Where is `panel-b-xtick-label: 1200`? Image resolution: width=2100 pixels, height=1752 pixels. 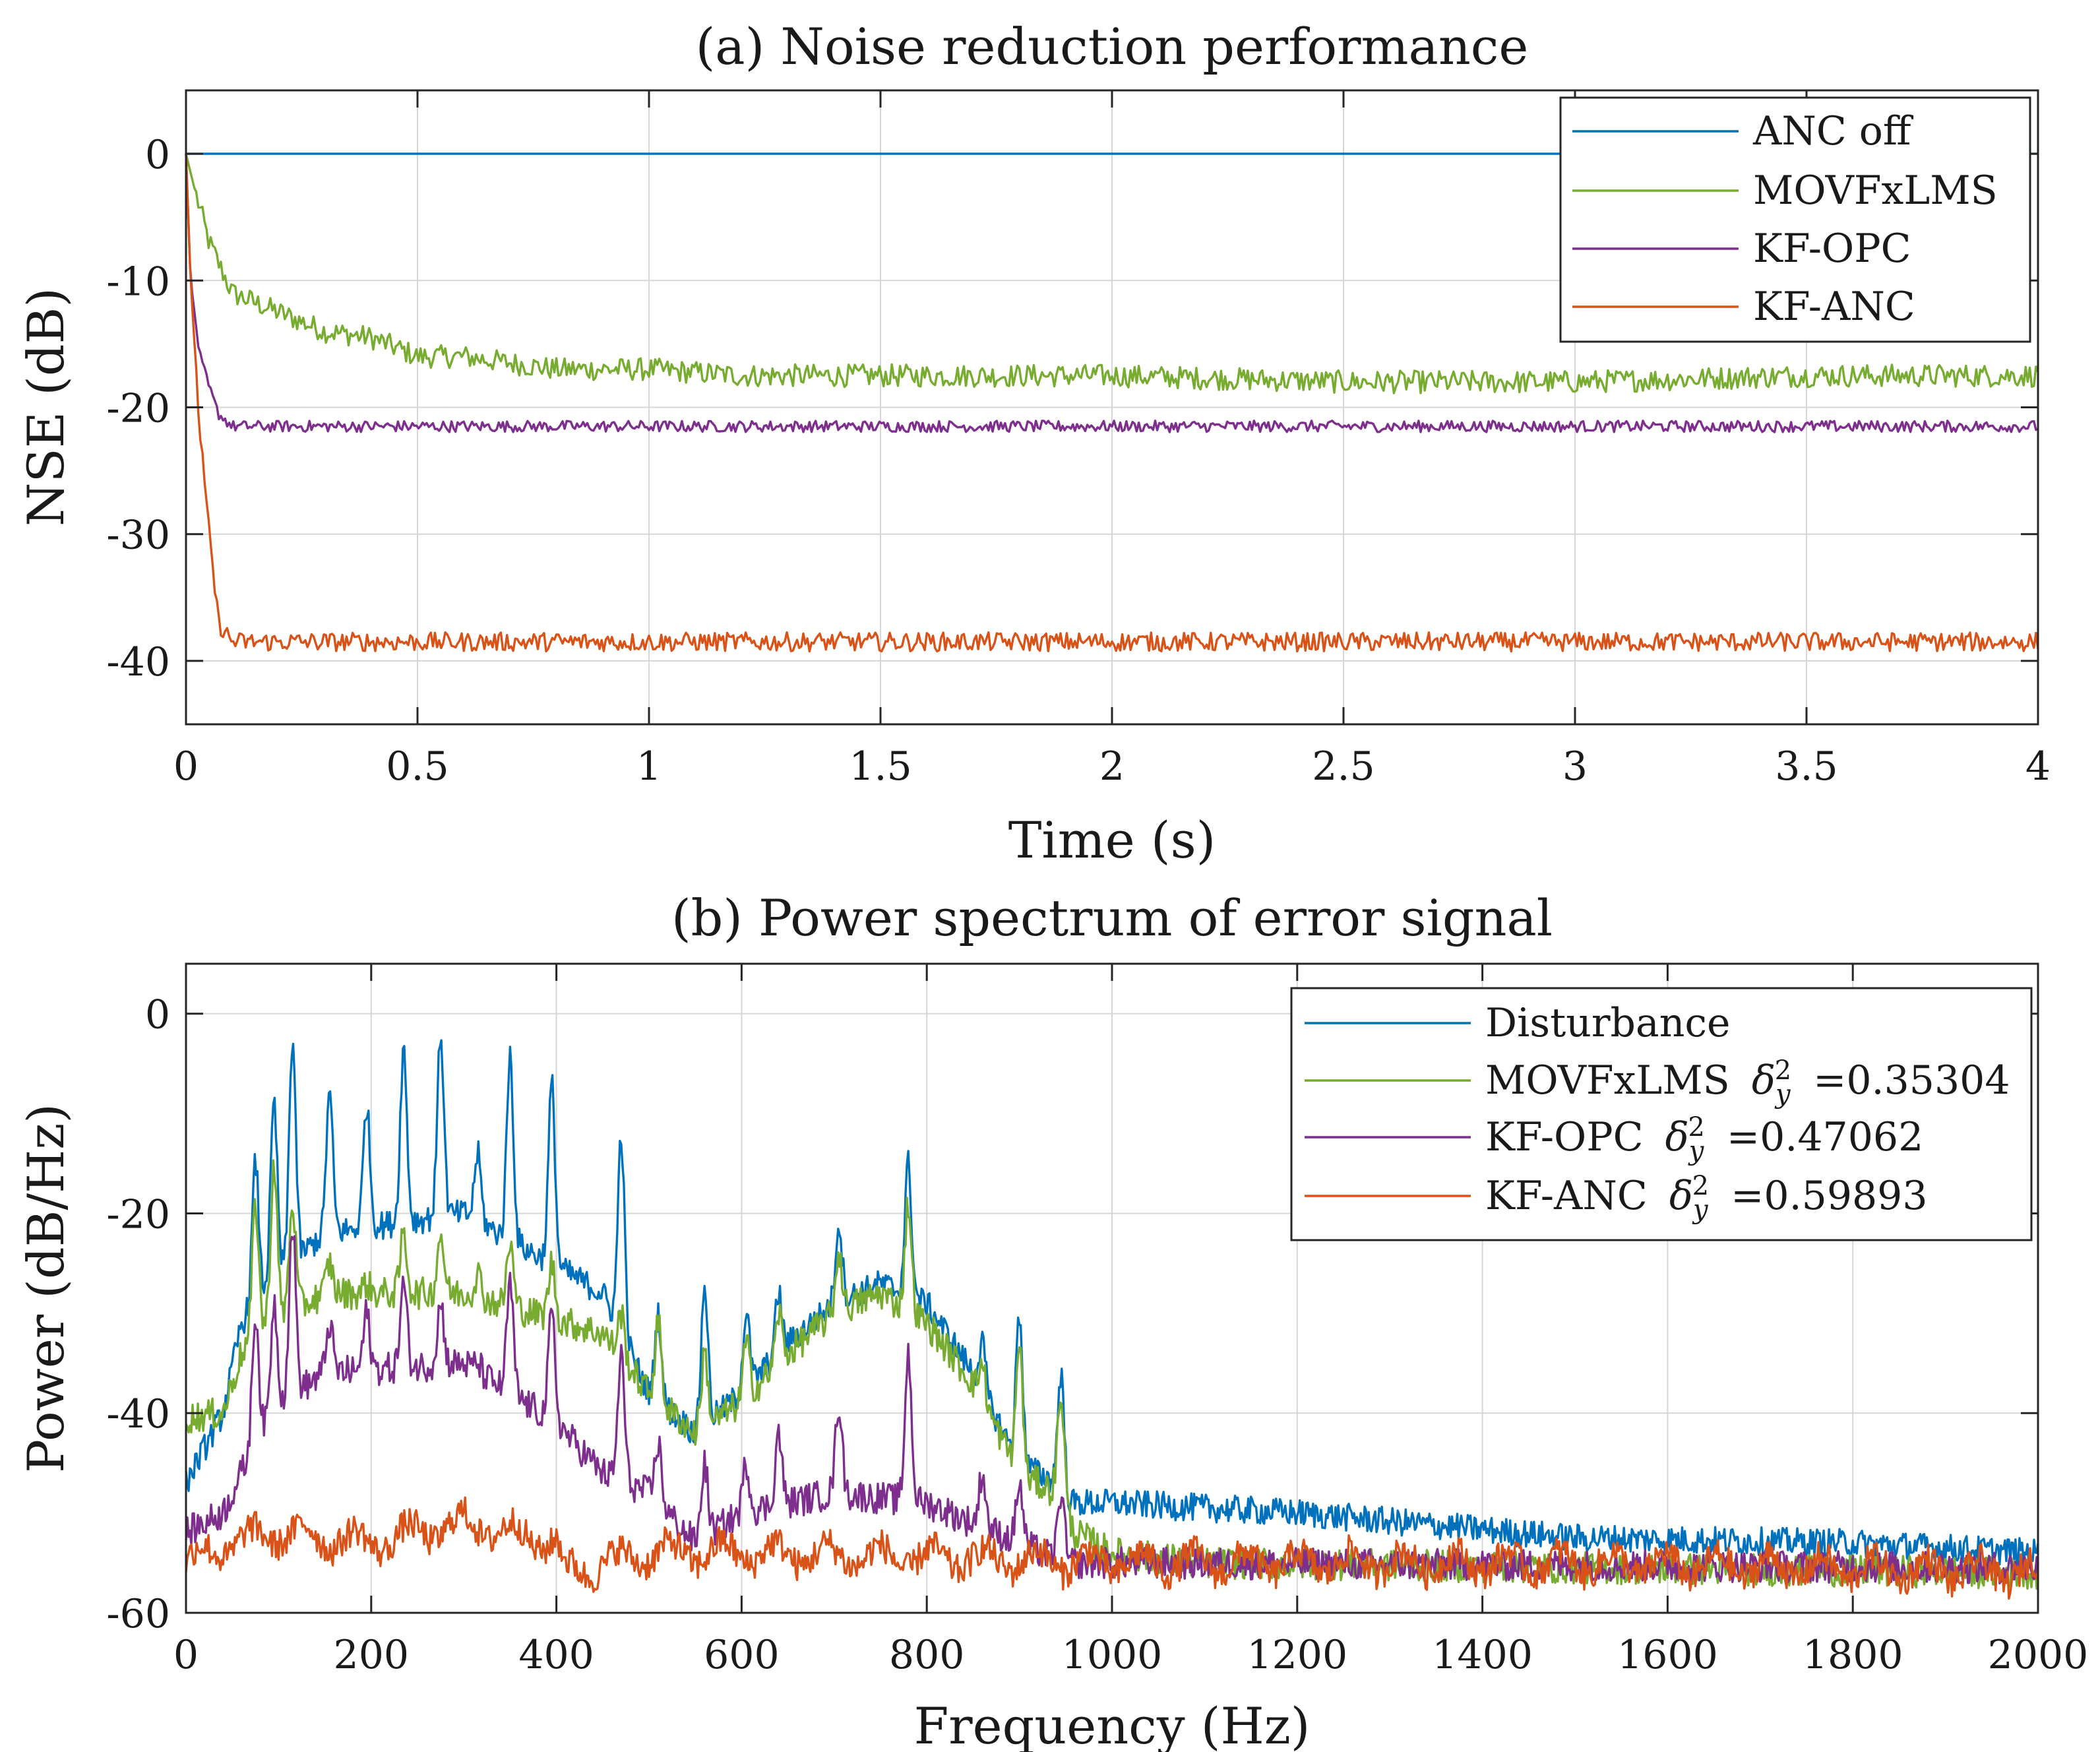 panel-b-xtick-label: 1200 is located at coordinates (1297, 1655).